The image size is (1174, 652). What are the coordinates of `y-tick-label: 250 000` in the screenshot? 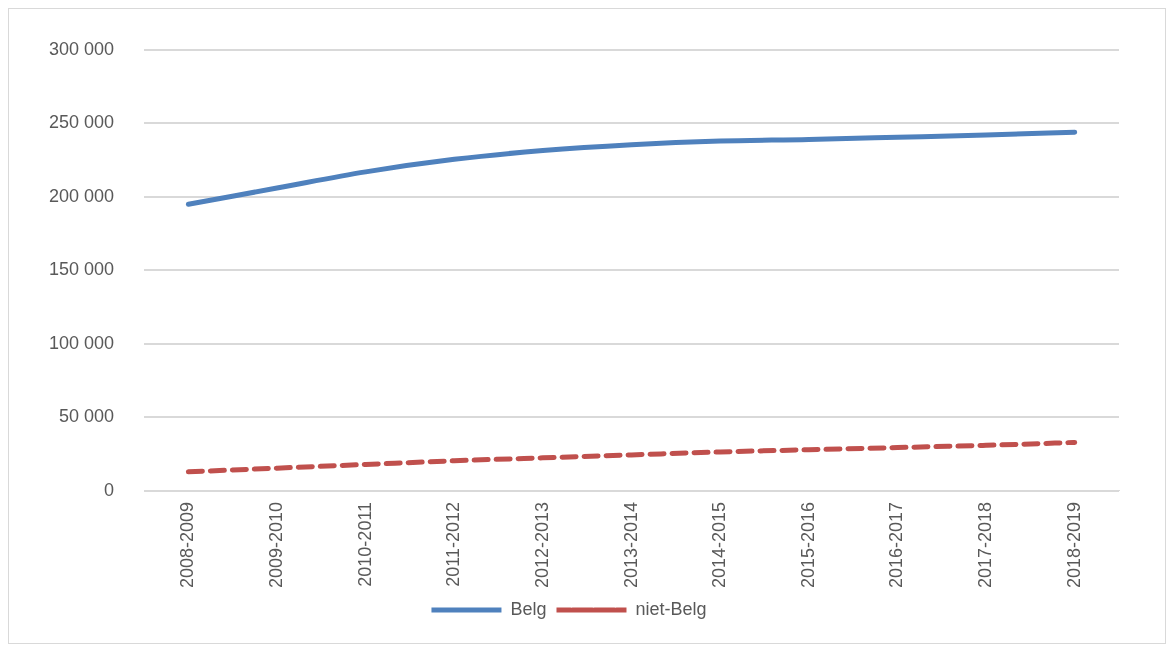 It's located at (81, 122).